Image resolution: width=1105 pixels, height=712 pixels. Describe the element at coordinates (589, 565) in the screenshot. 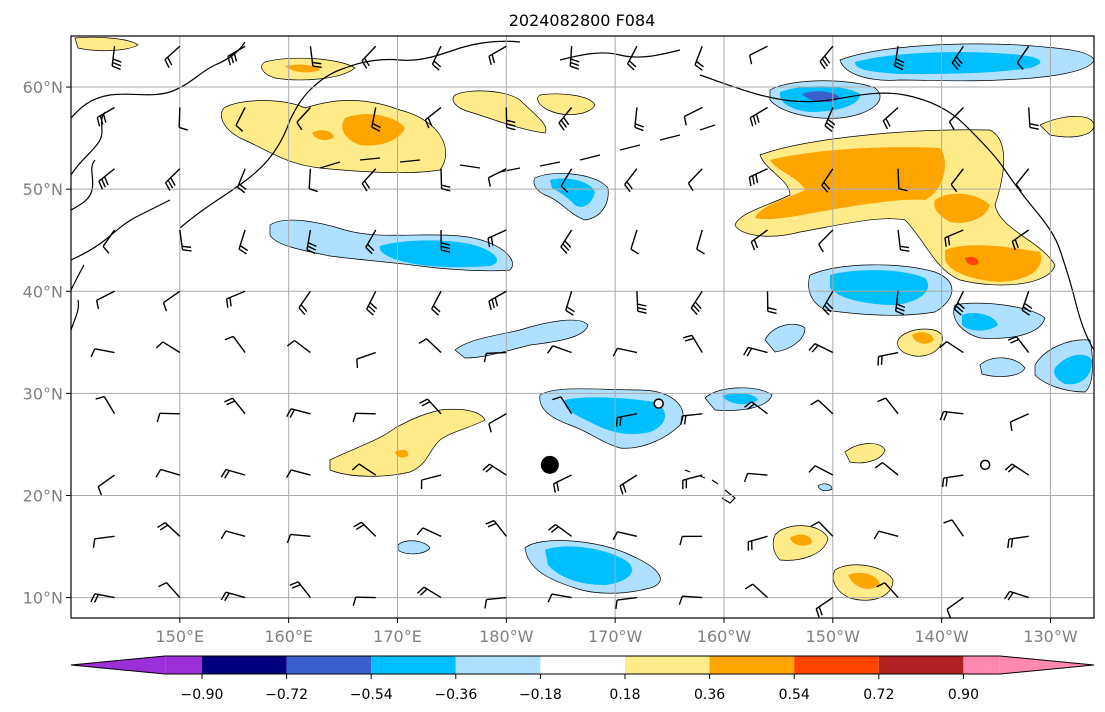

I see `anomaly-negative-tropic-core` at that location.